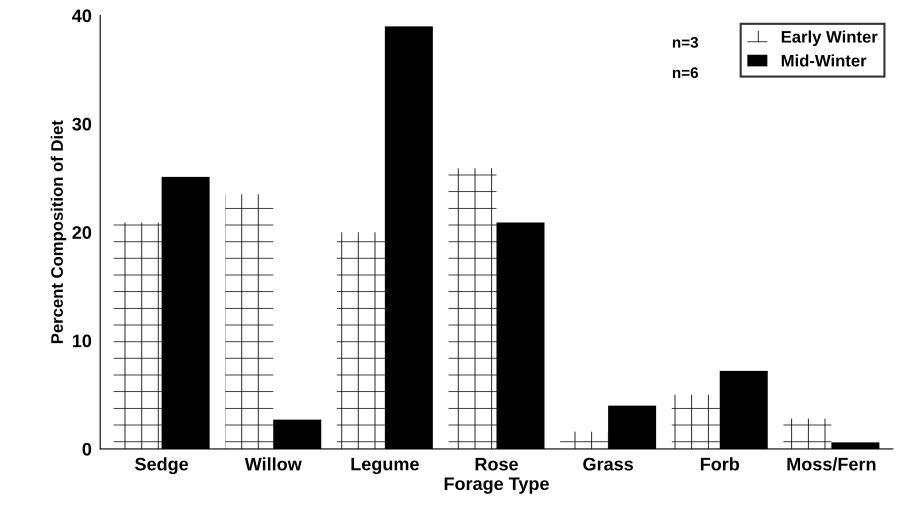 The width and height of the screenshot is (911, 516). What do you see at coordinates (831, 464) in the screenshot?
I see `x-tick-label: Moss/Fern` at bounding box center [831, 464].